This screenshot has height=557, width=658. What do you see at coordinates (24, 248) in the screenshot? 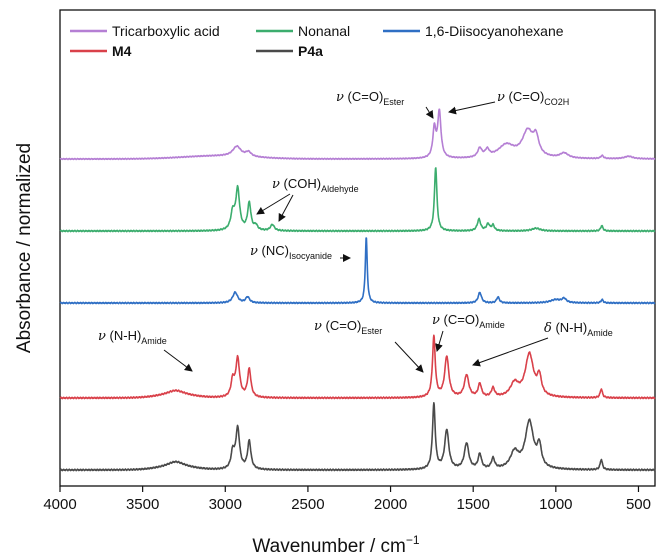
I see `y-axis-label: Absorbance / normalized` at bounding box center [24, 248].